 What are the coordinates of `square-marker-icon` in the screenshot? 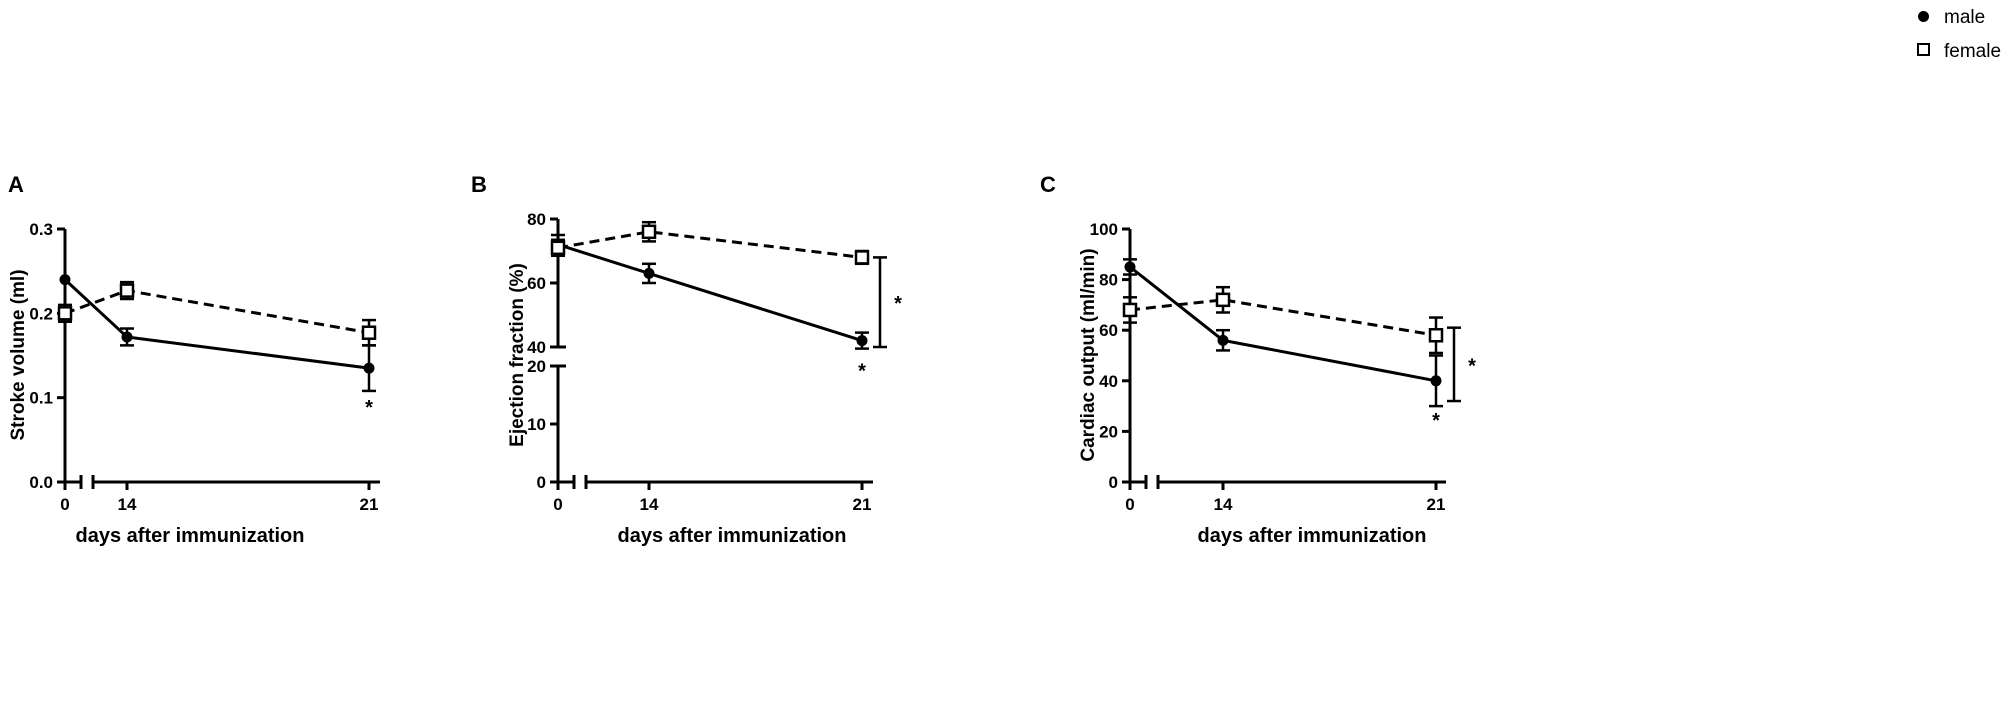 It's located at (1923, 49).